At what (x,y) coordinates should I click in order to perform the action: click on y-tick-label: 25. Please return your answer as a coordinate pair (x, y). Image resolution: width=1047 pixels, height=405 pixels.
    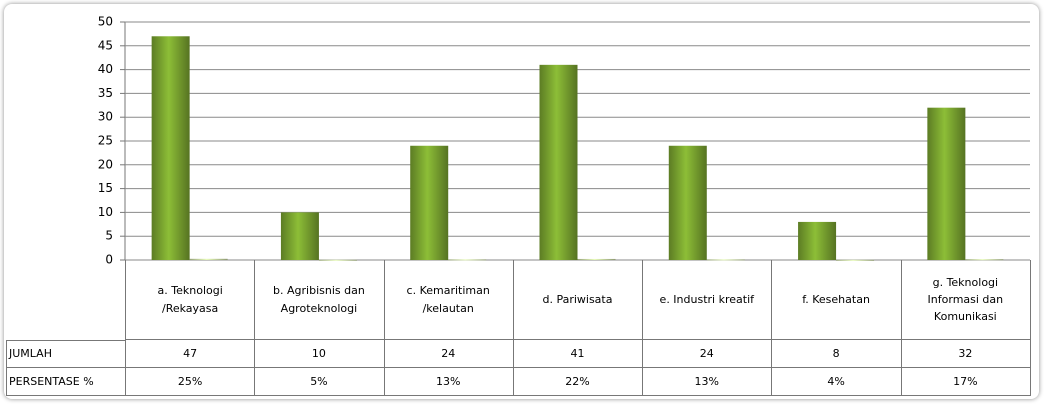
    Looking at the image, I should click on (105, 141).